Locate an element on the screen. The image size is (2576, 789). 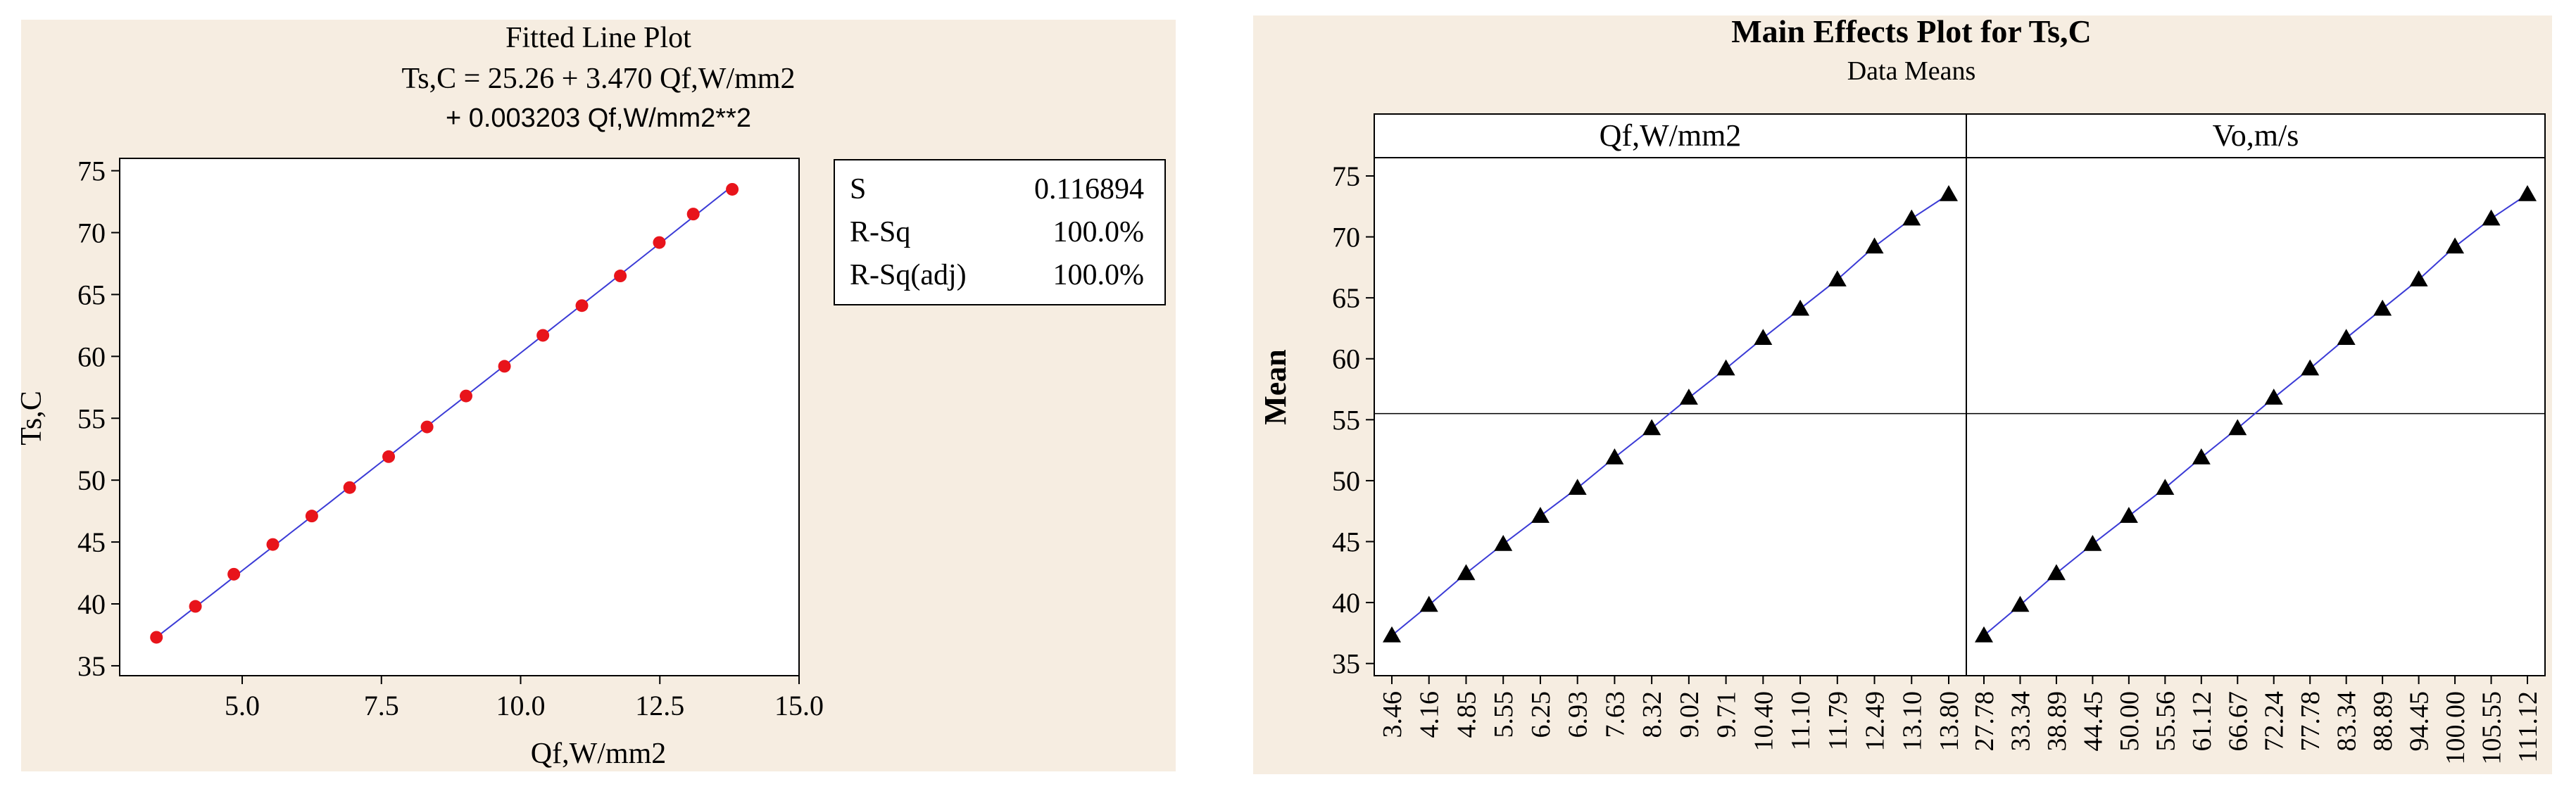
x-tick-label: 88.89 is located at coordinates (2383, 721).